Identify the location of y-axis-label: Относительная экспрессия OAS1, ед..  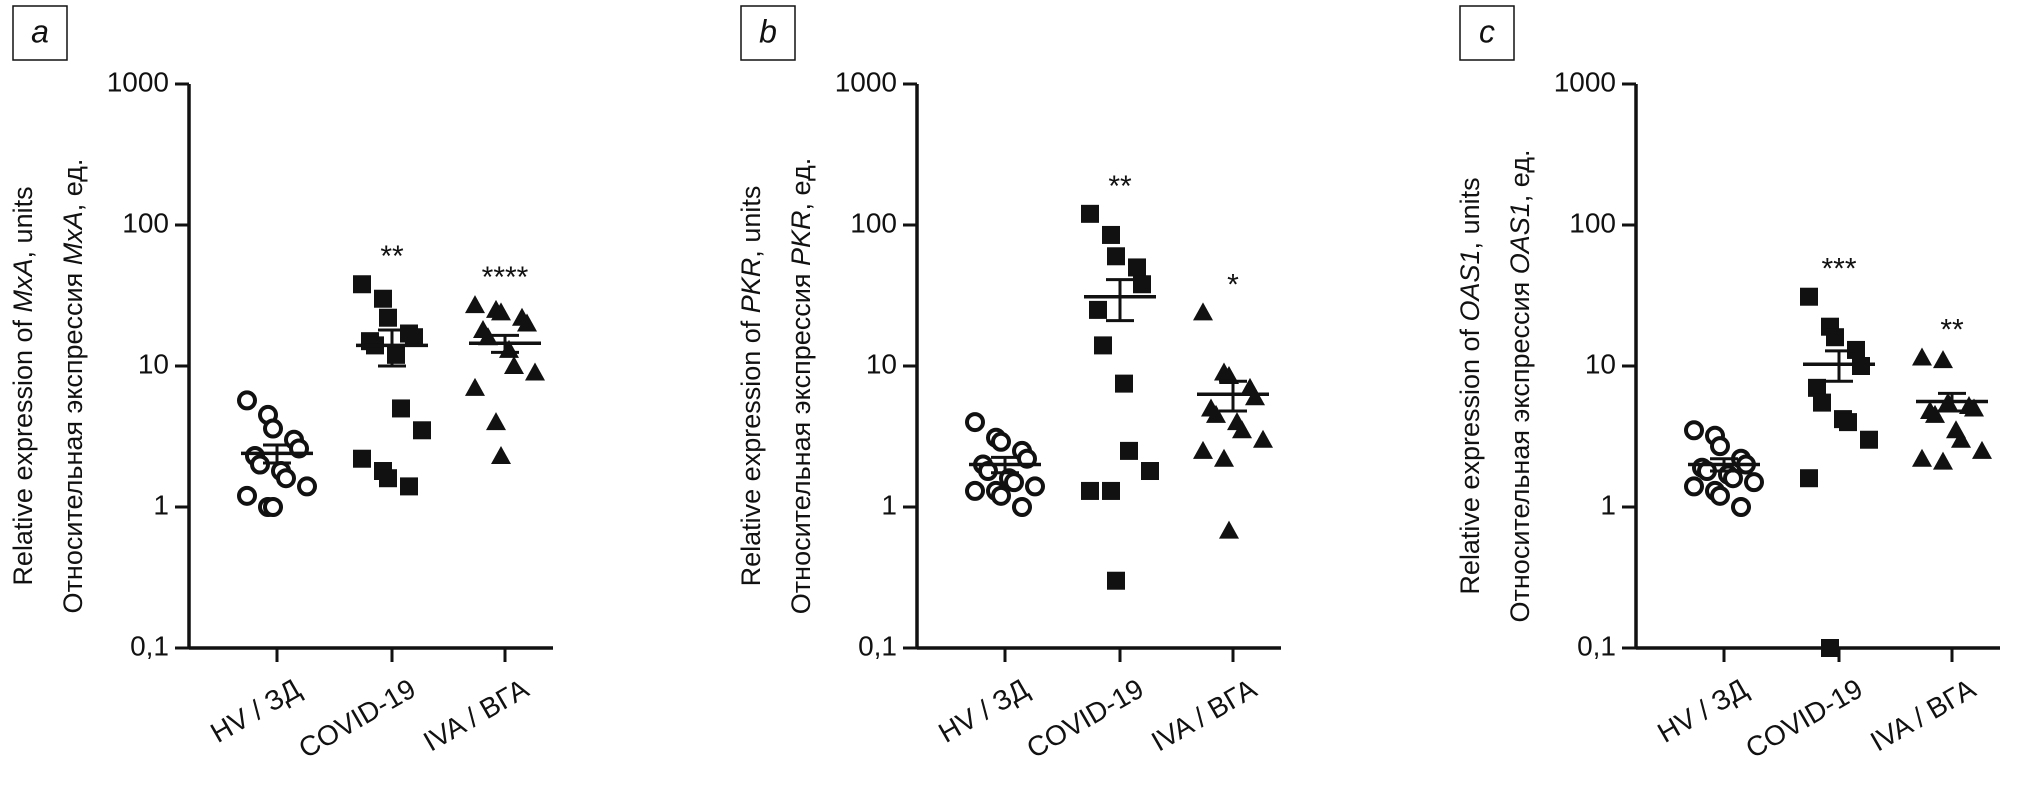
(1520, 386).